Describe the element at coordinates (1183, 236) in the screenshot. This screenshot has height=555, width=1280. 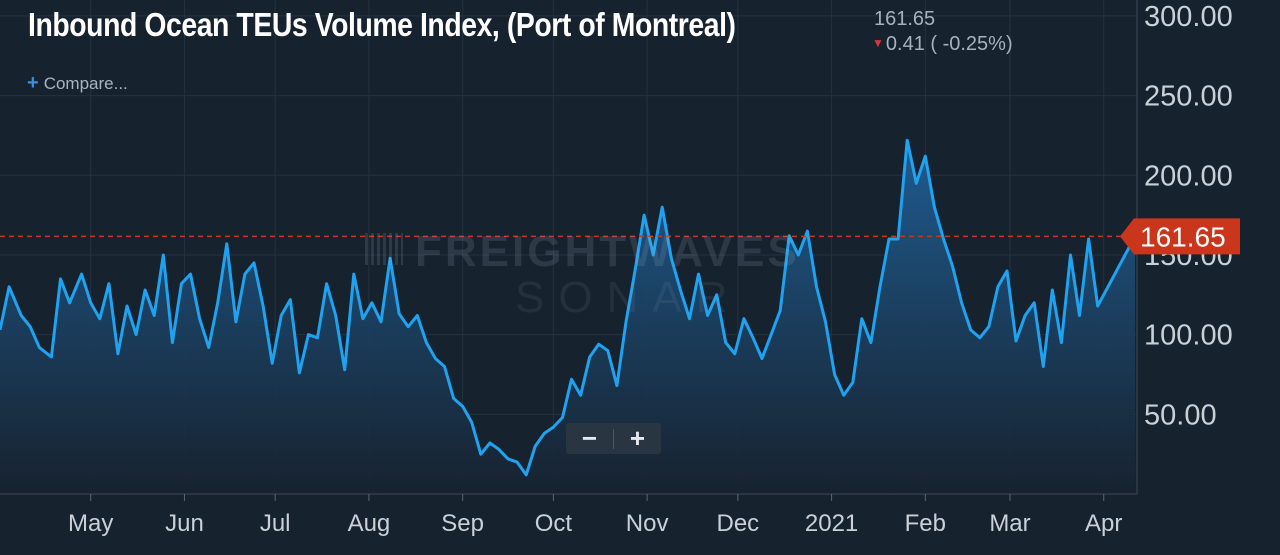
I see `current-value-marker-label: 161.65` at that location.